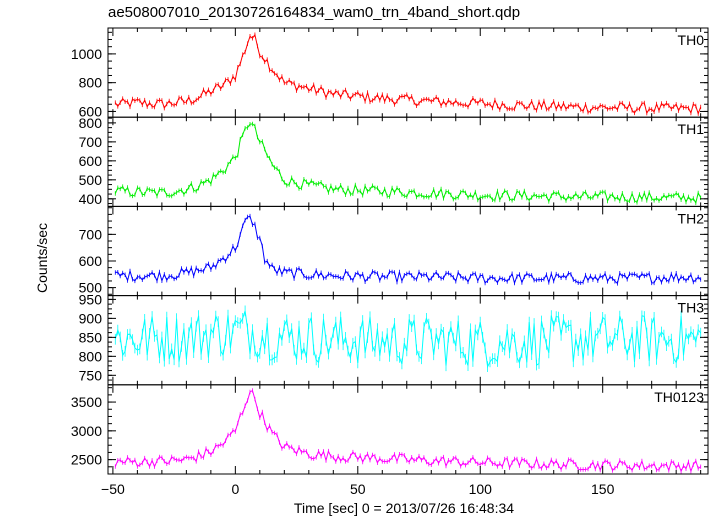  Describe the element at coordinates (408, 339) in the screenshot. I see `series-line-th3` at that location.